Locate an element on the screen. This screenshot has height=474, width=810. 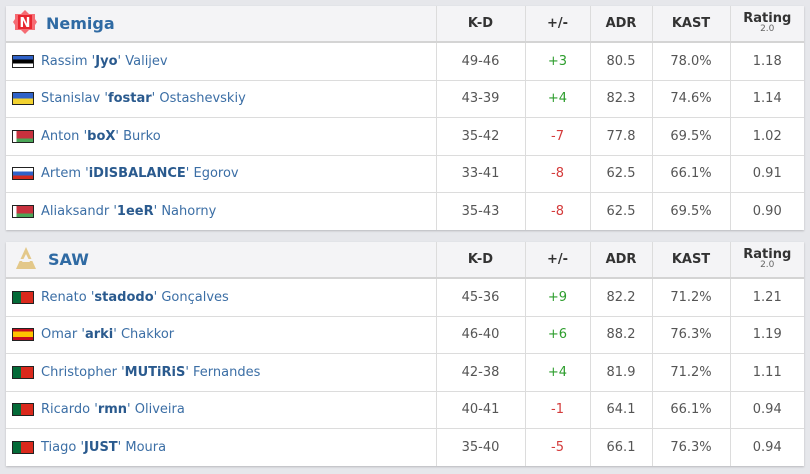
rating-version: 2.0 is located at coordinates (767, 28).